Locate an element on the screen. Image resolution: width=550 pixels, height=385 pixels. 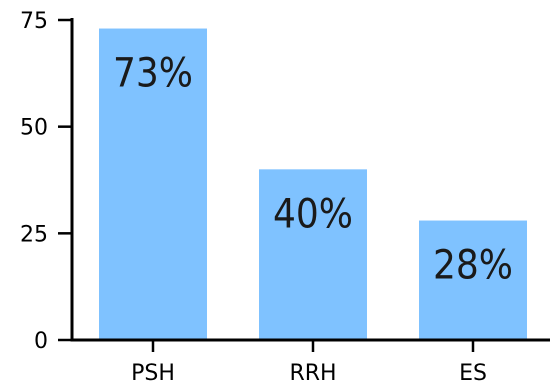
data-label-es: 28% is located at coordinates (473, 266).